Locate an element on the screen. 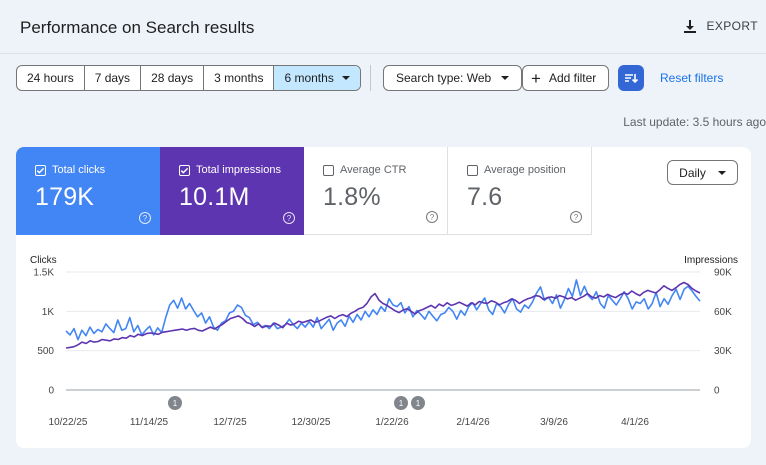 This screenshot has width=766, height=465. left-axis-title: Clicks is located at coordinates (43, 260).